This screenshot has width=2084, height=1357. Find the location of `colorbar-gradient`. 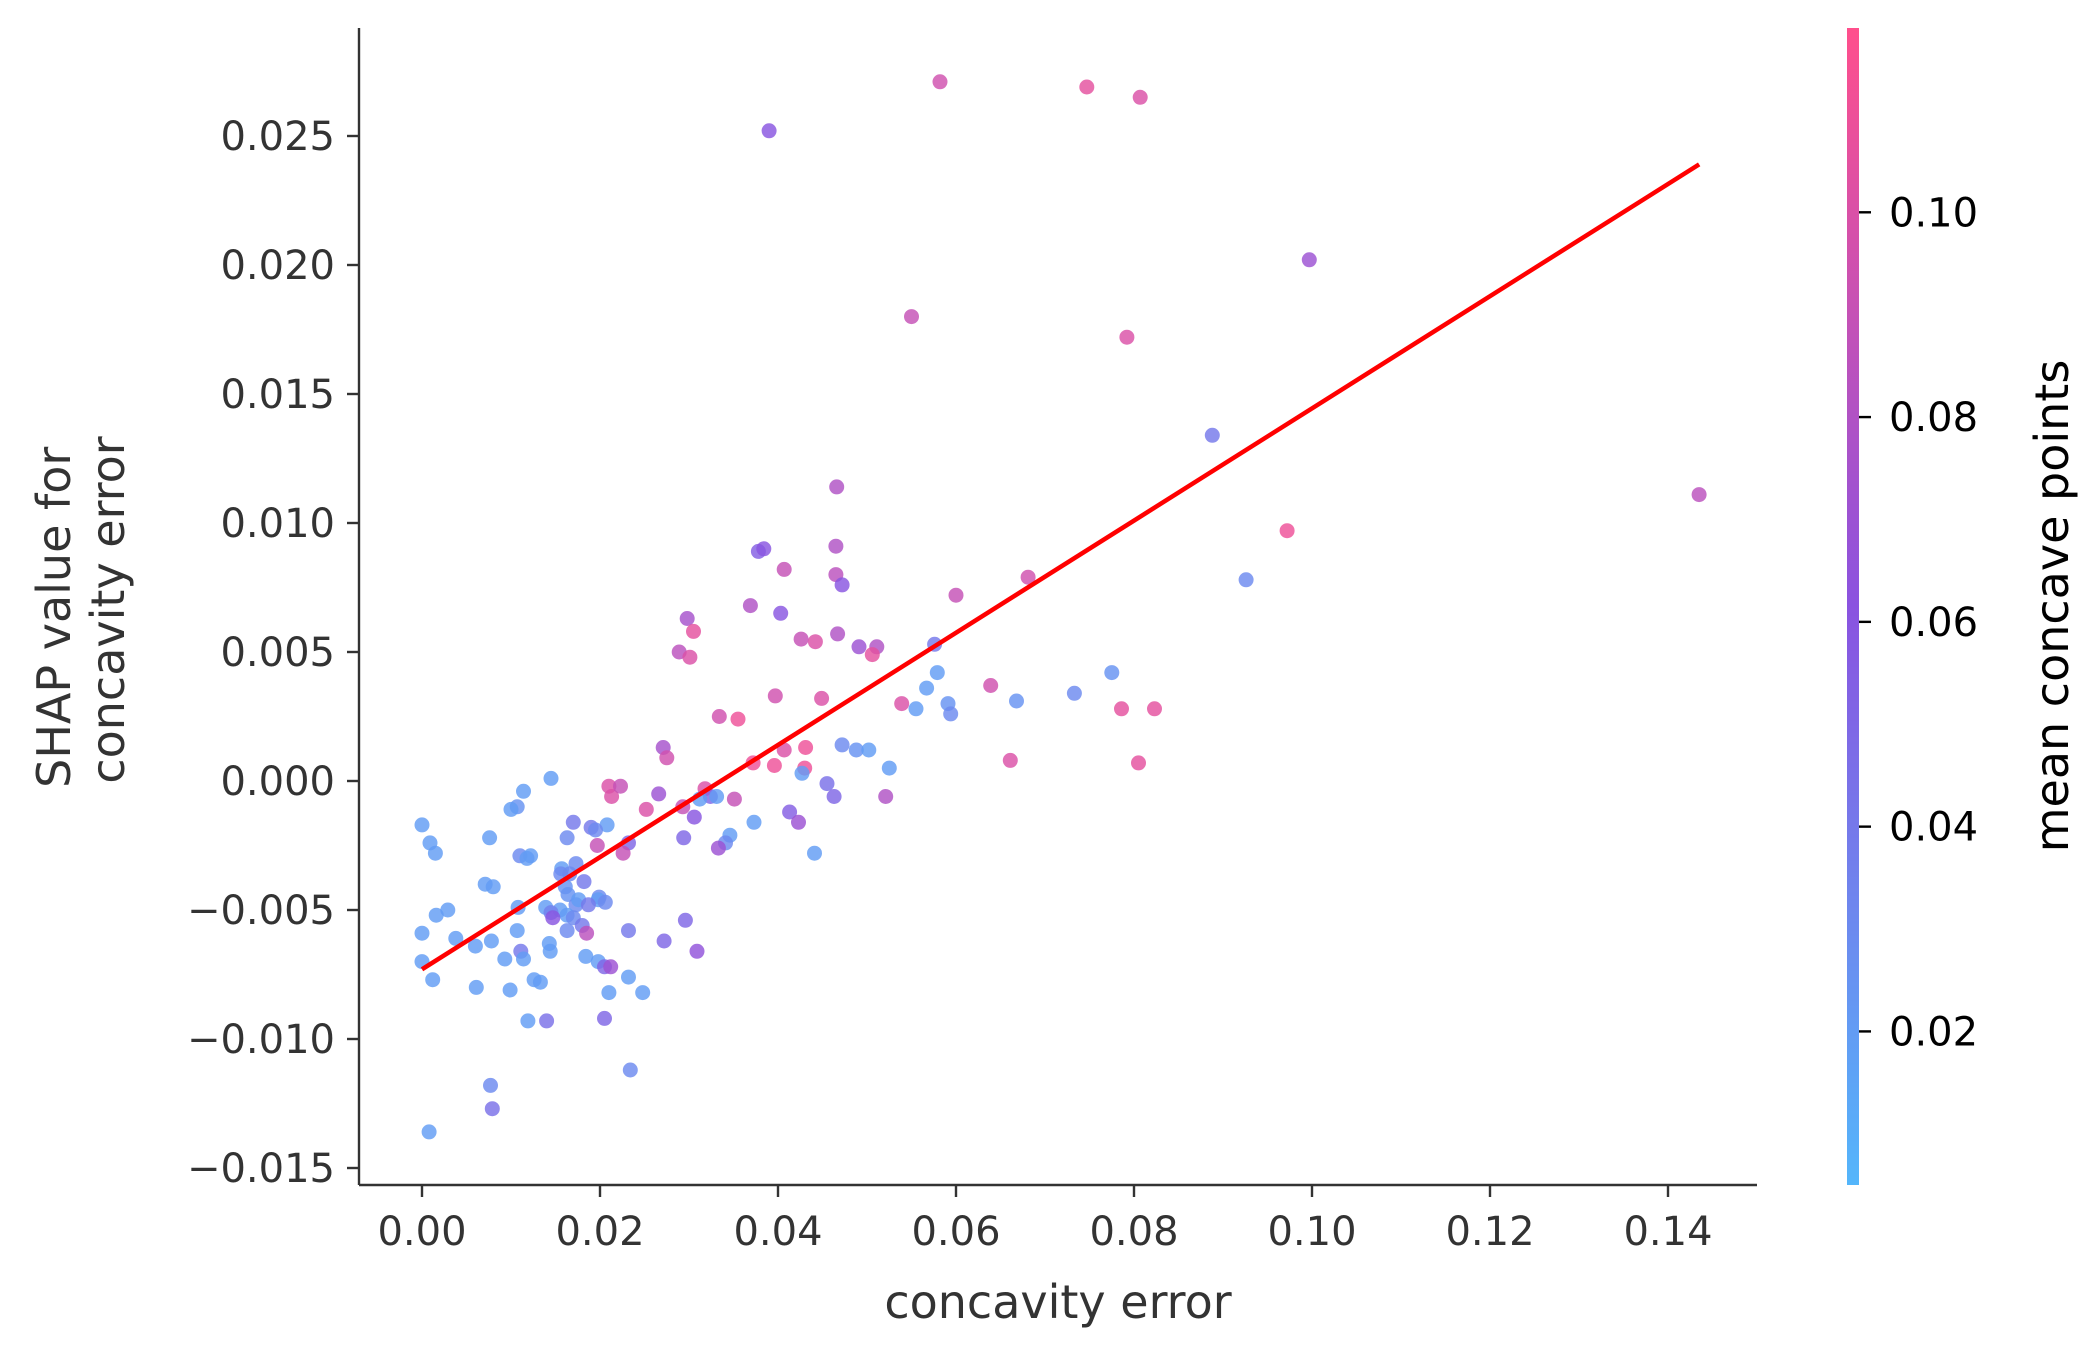

colorbar-gradient is located at coordinates (1853, 606).